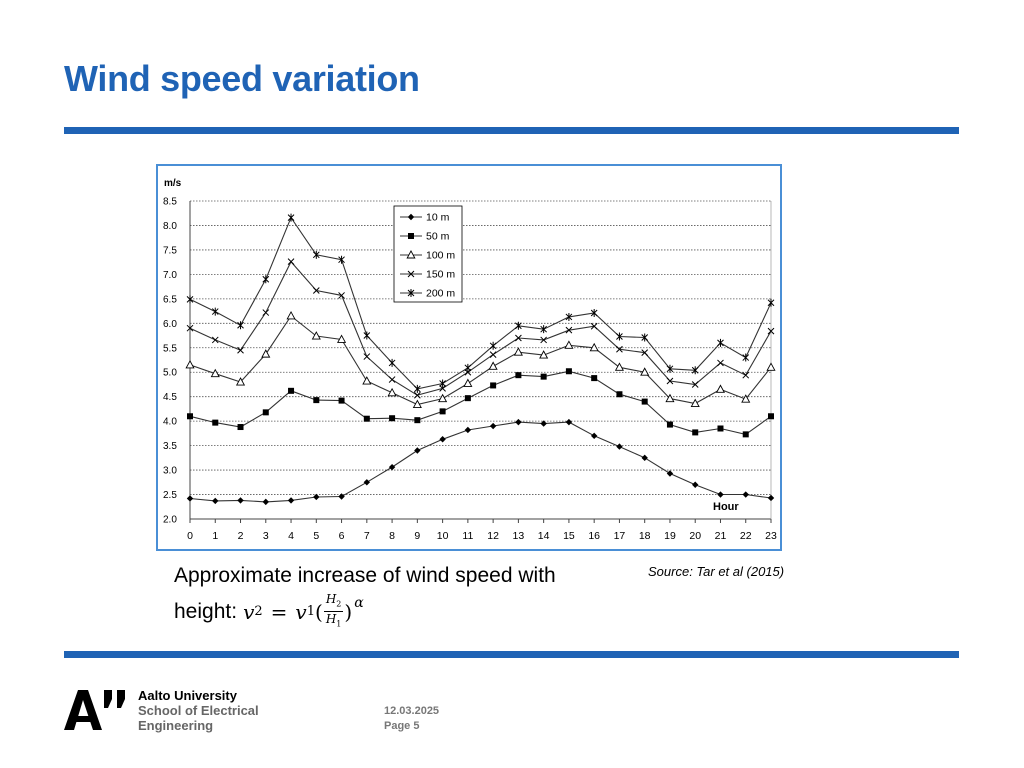 This screenshot has height=768, width=1024. Describe the element at coordinates (331, 599) in the screenshot. I see `frac-num: H` at that location.